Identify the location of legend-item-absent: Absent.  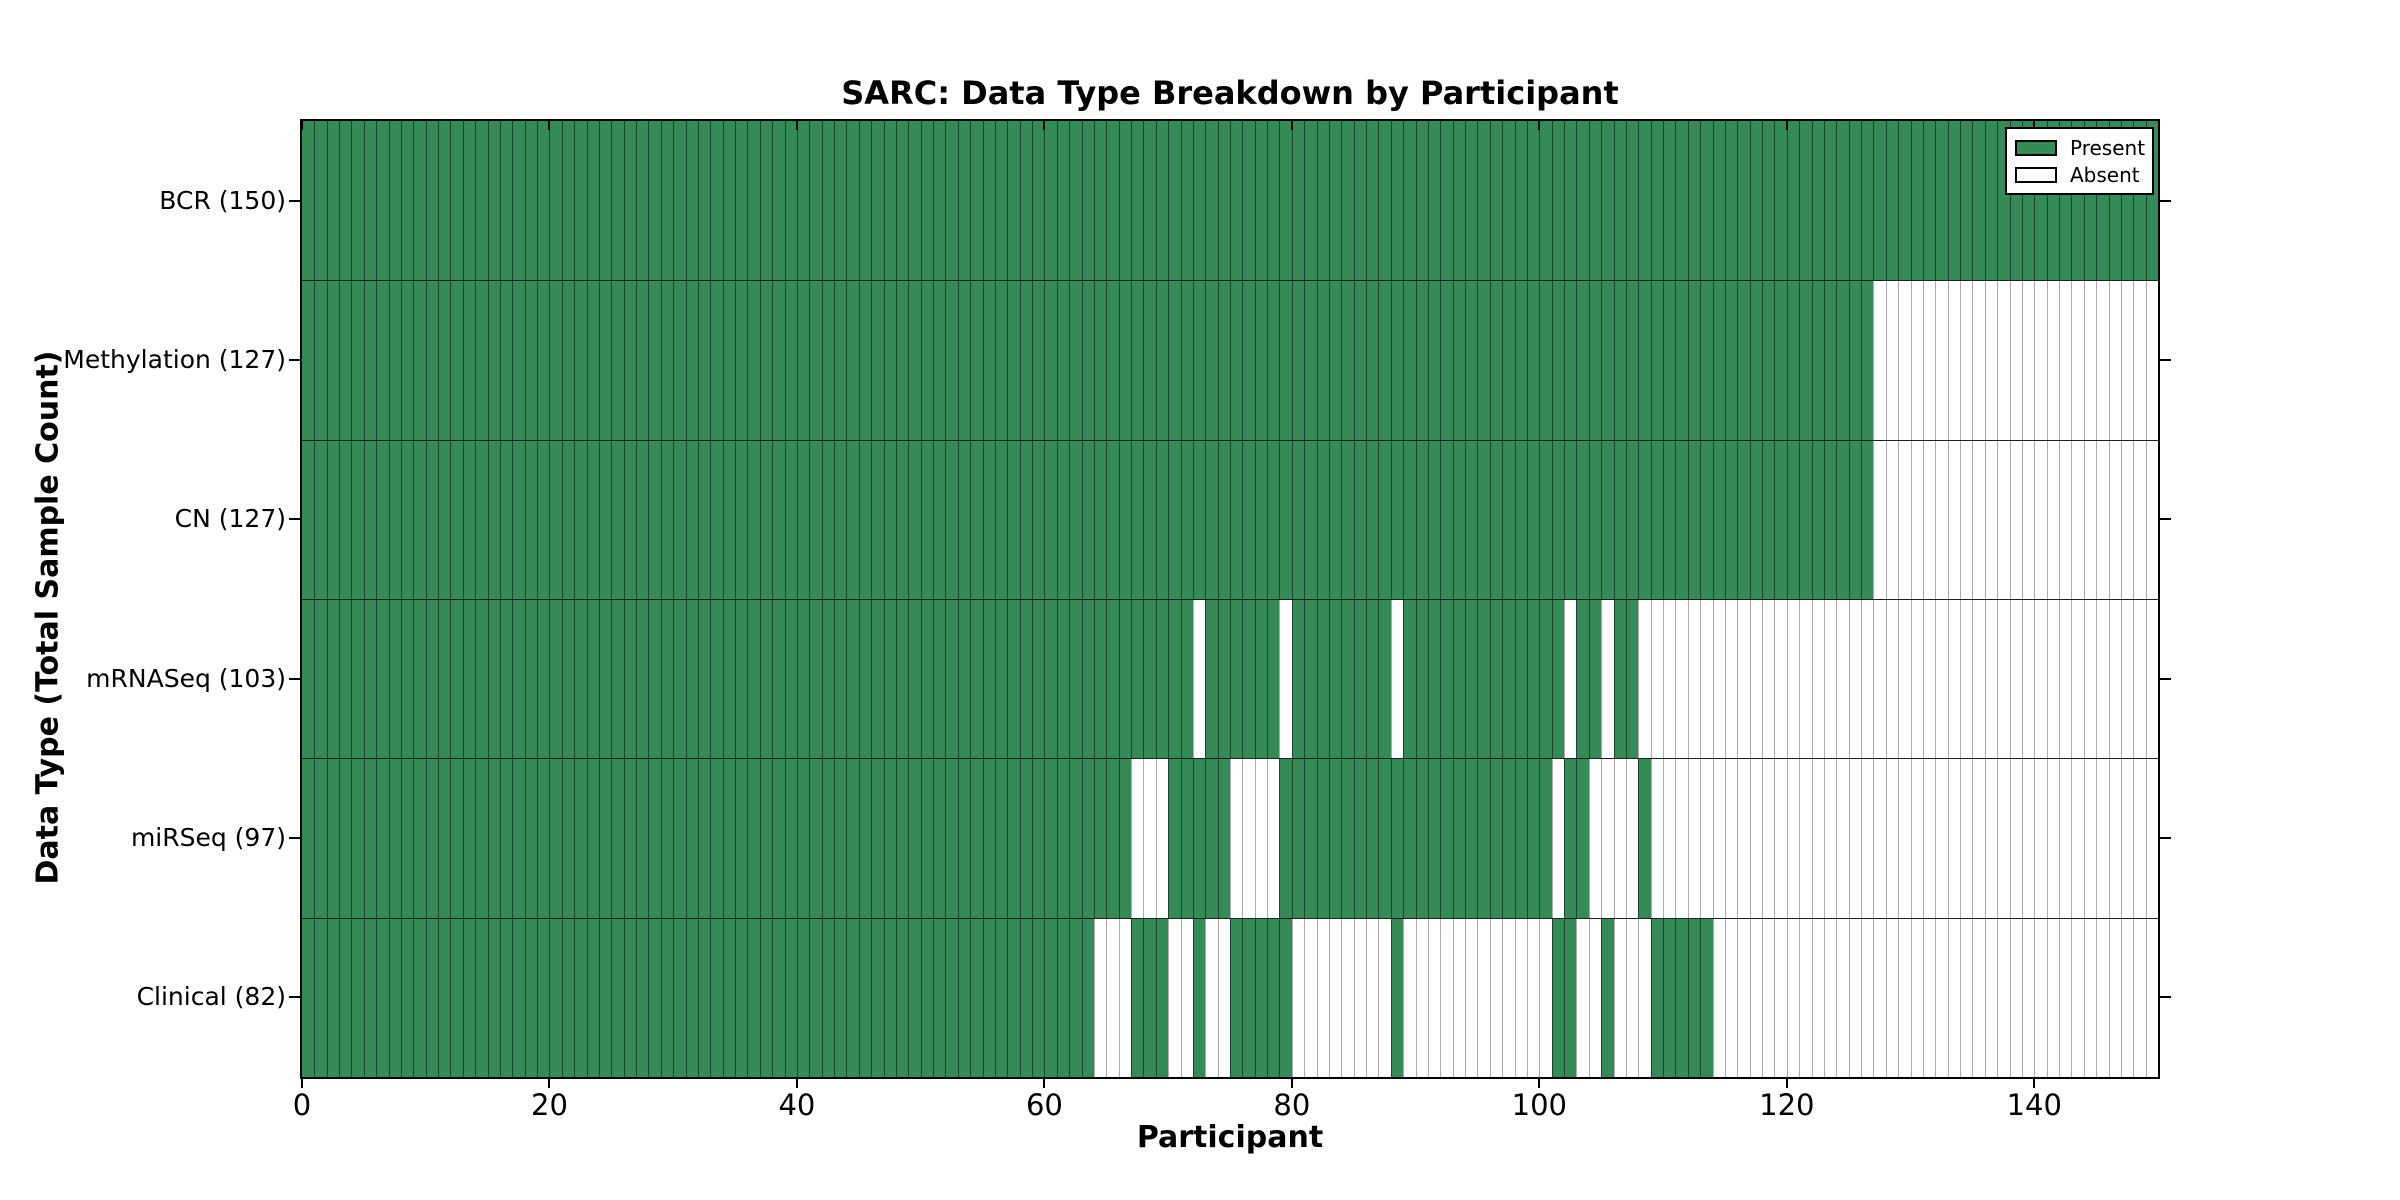
(2079, 175).